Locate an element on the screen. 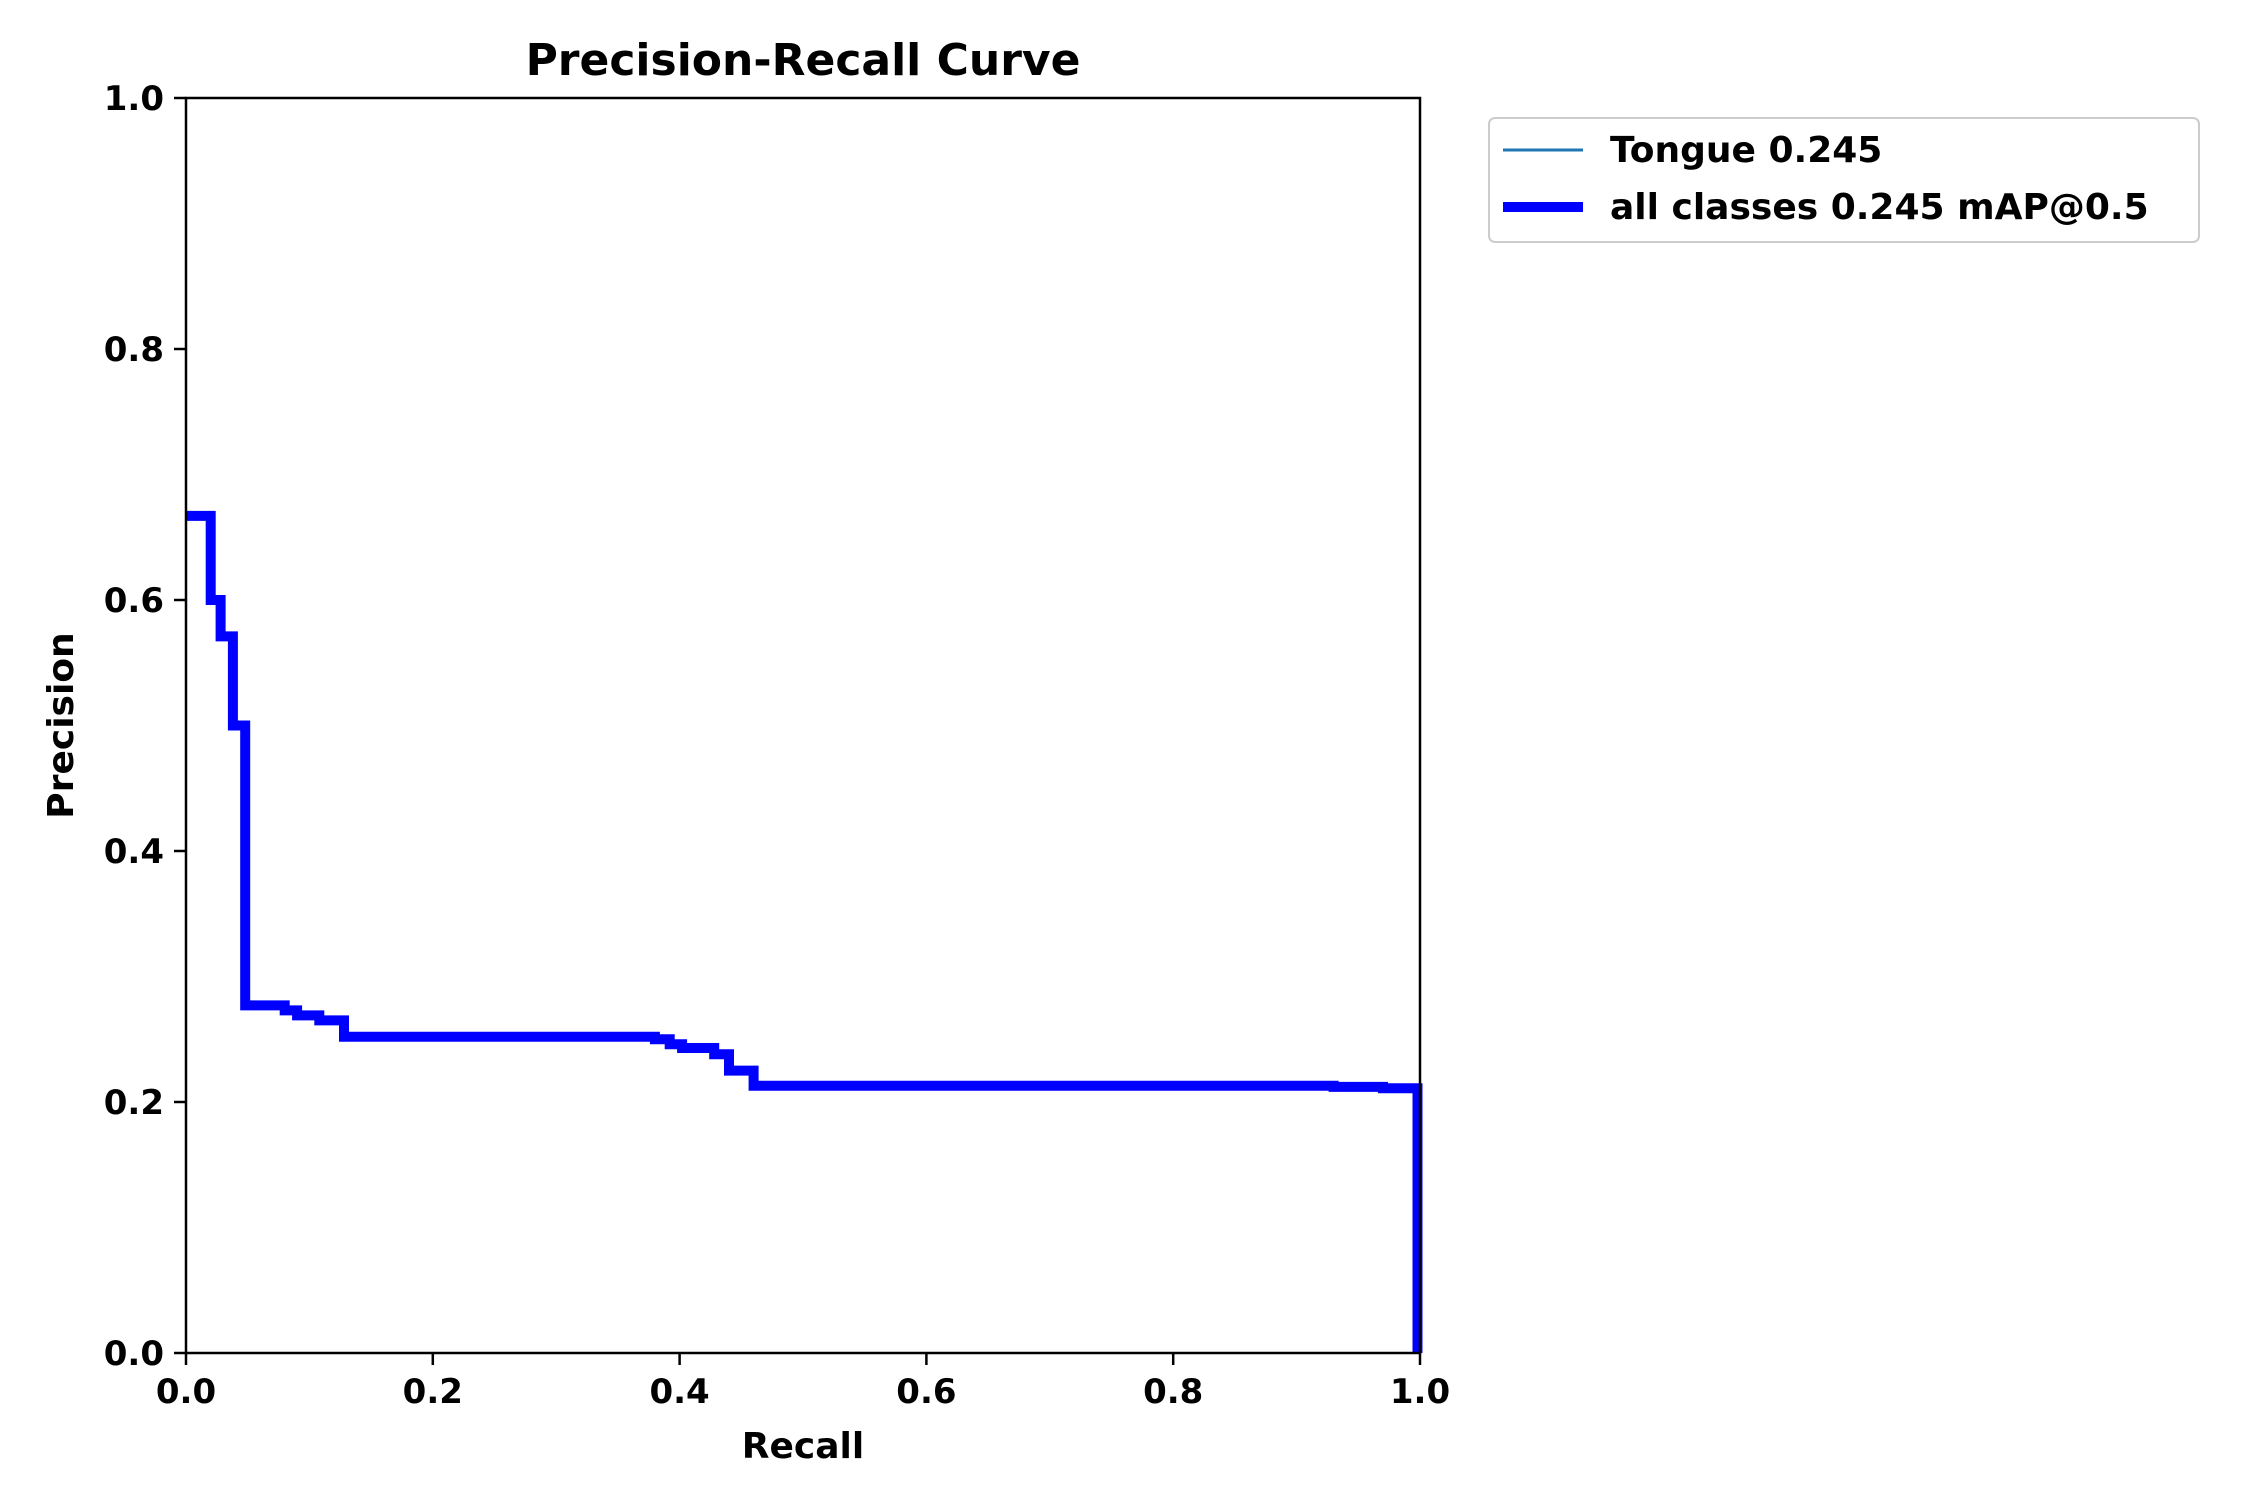  y-axis-label: Precision is located at coordinates (61, 725).